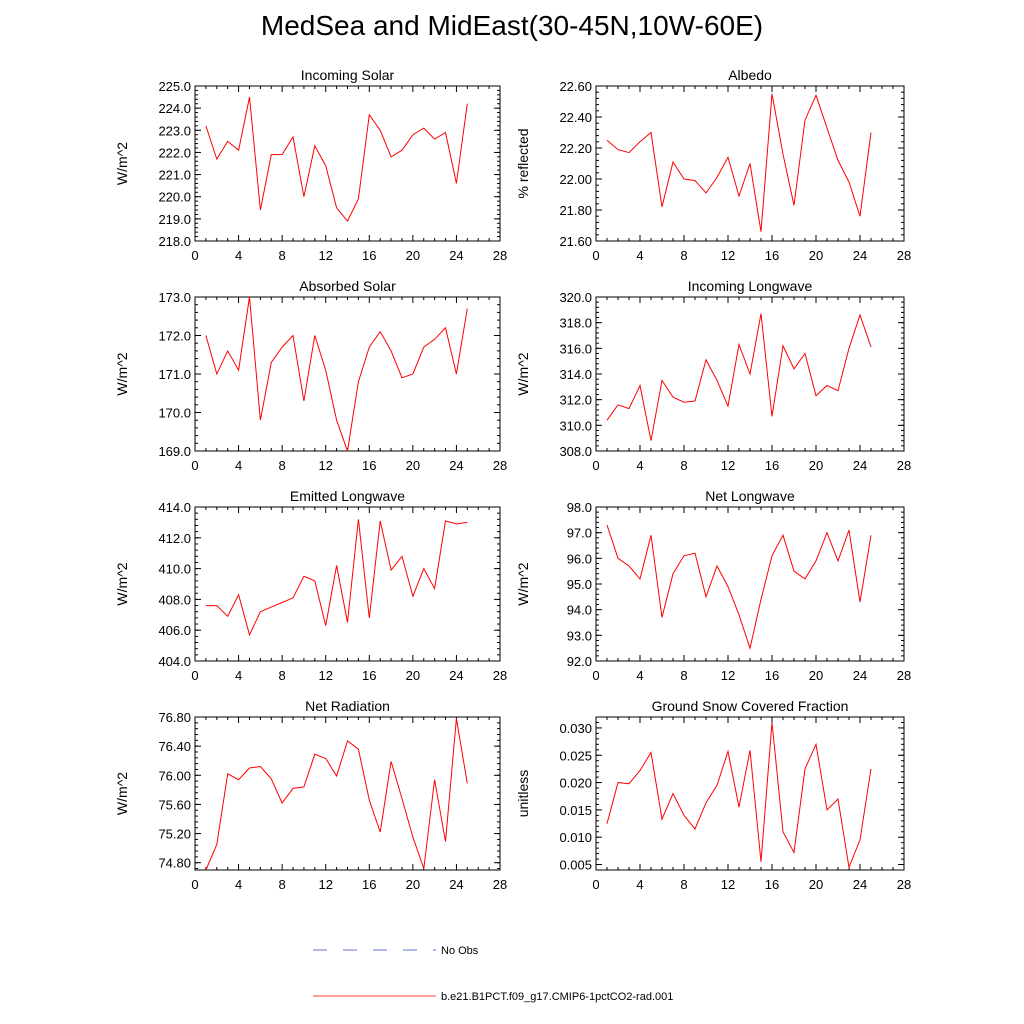 Image resolution: width=1024 pixels, height=1024 pixels. I want to click on y-tick-label: 0.020, so click(575, 783).